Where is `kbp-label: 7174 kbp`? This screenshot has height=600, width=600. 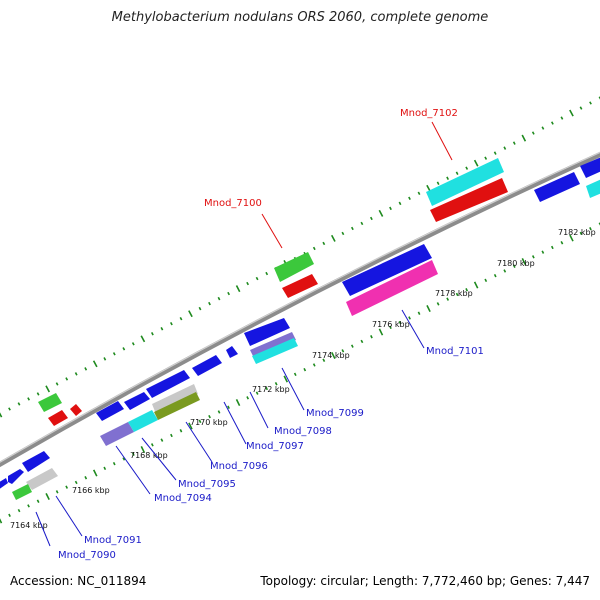 kbp-label: 7174 kbp is located at coordinates (331, 355).